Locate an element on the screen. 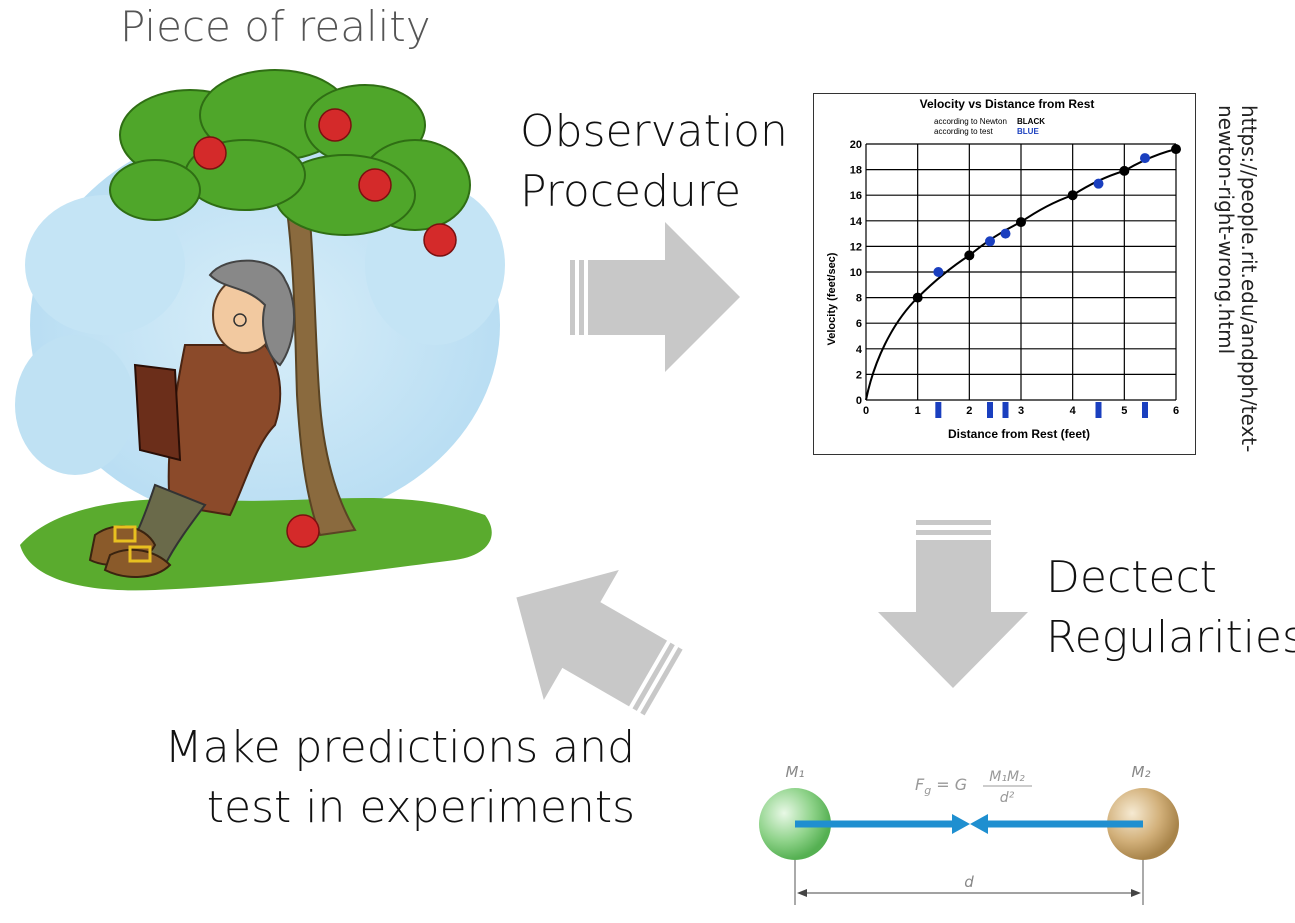 The image size is (1295, 923). y-tick-label: 8 is located at coordinates (859, 299).